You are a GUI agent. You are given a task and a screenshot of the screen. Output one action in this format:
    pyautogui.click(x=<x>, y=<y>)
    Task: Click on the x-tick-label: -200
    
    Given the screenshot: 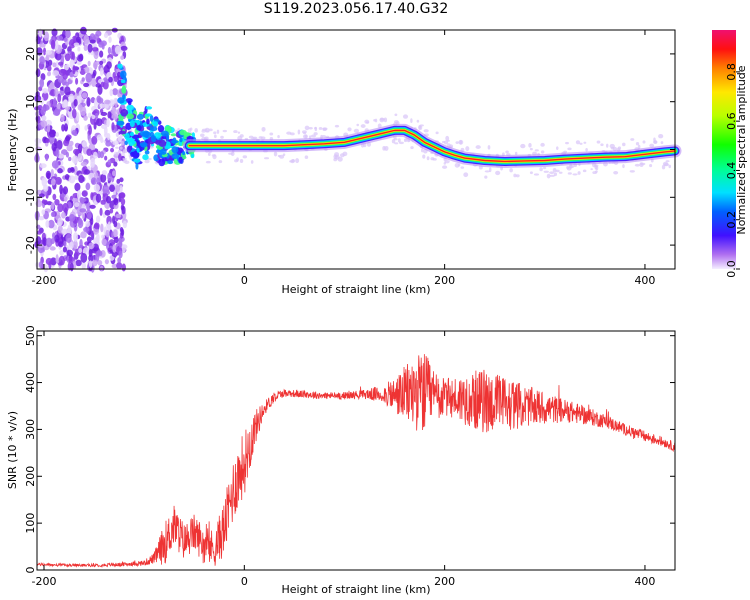 What is the action you would take?
    pyautogui.click(x=44, y=581)
    